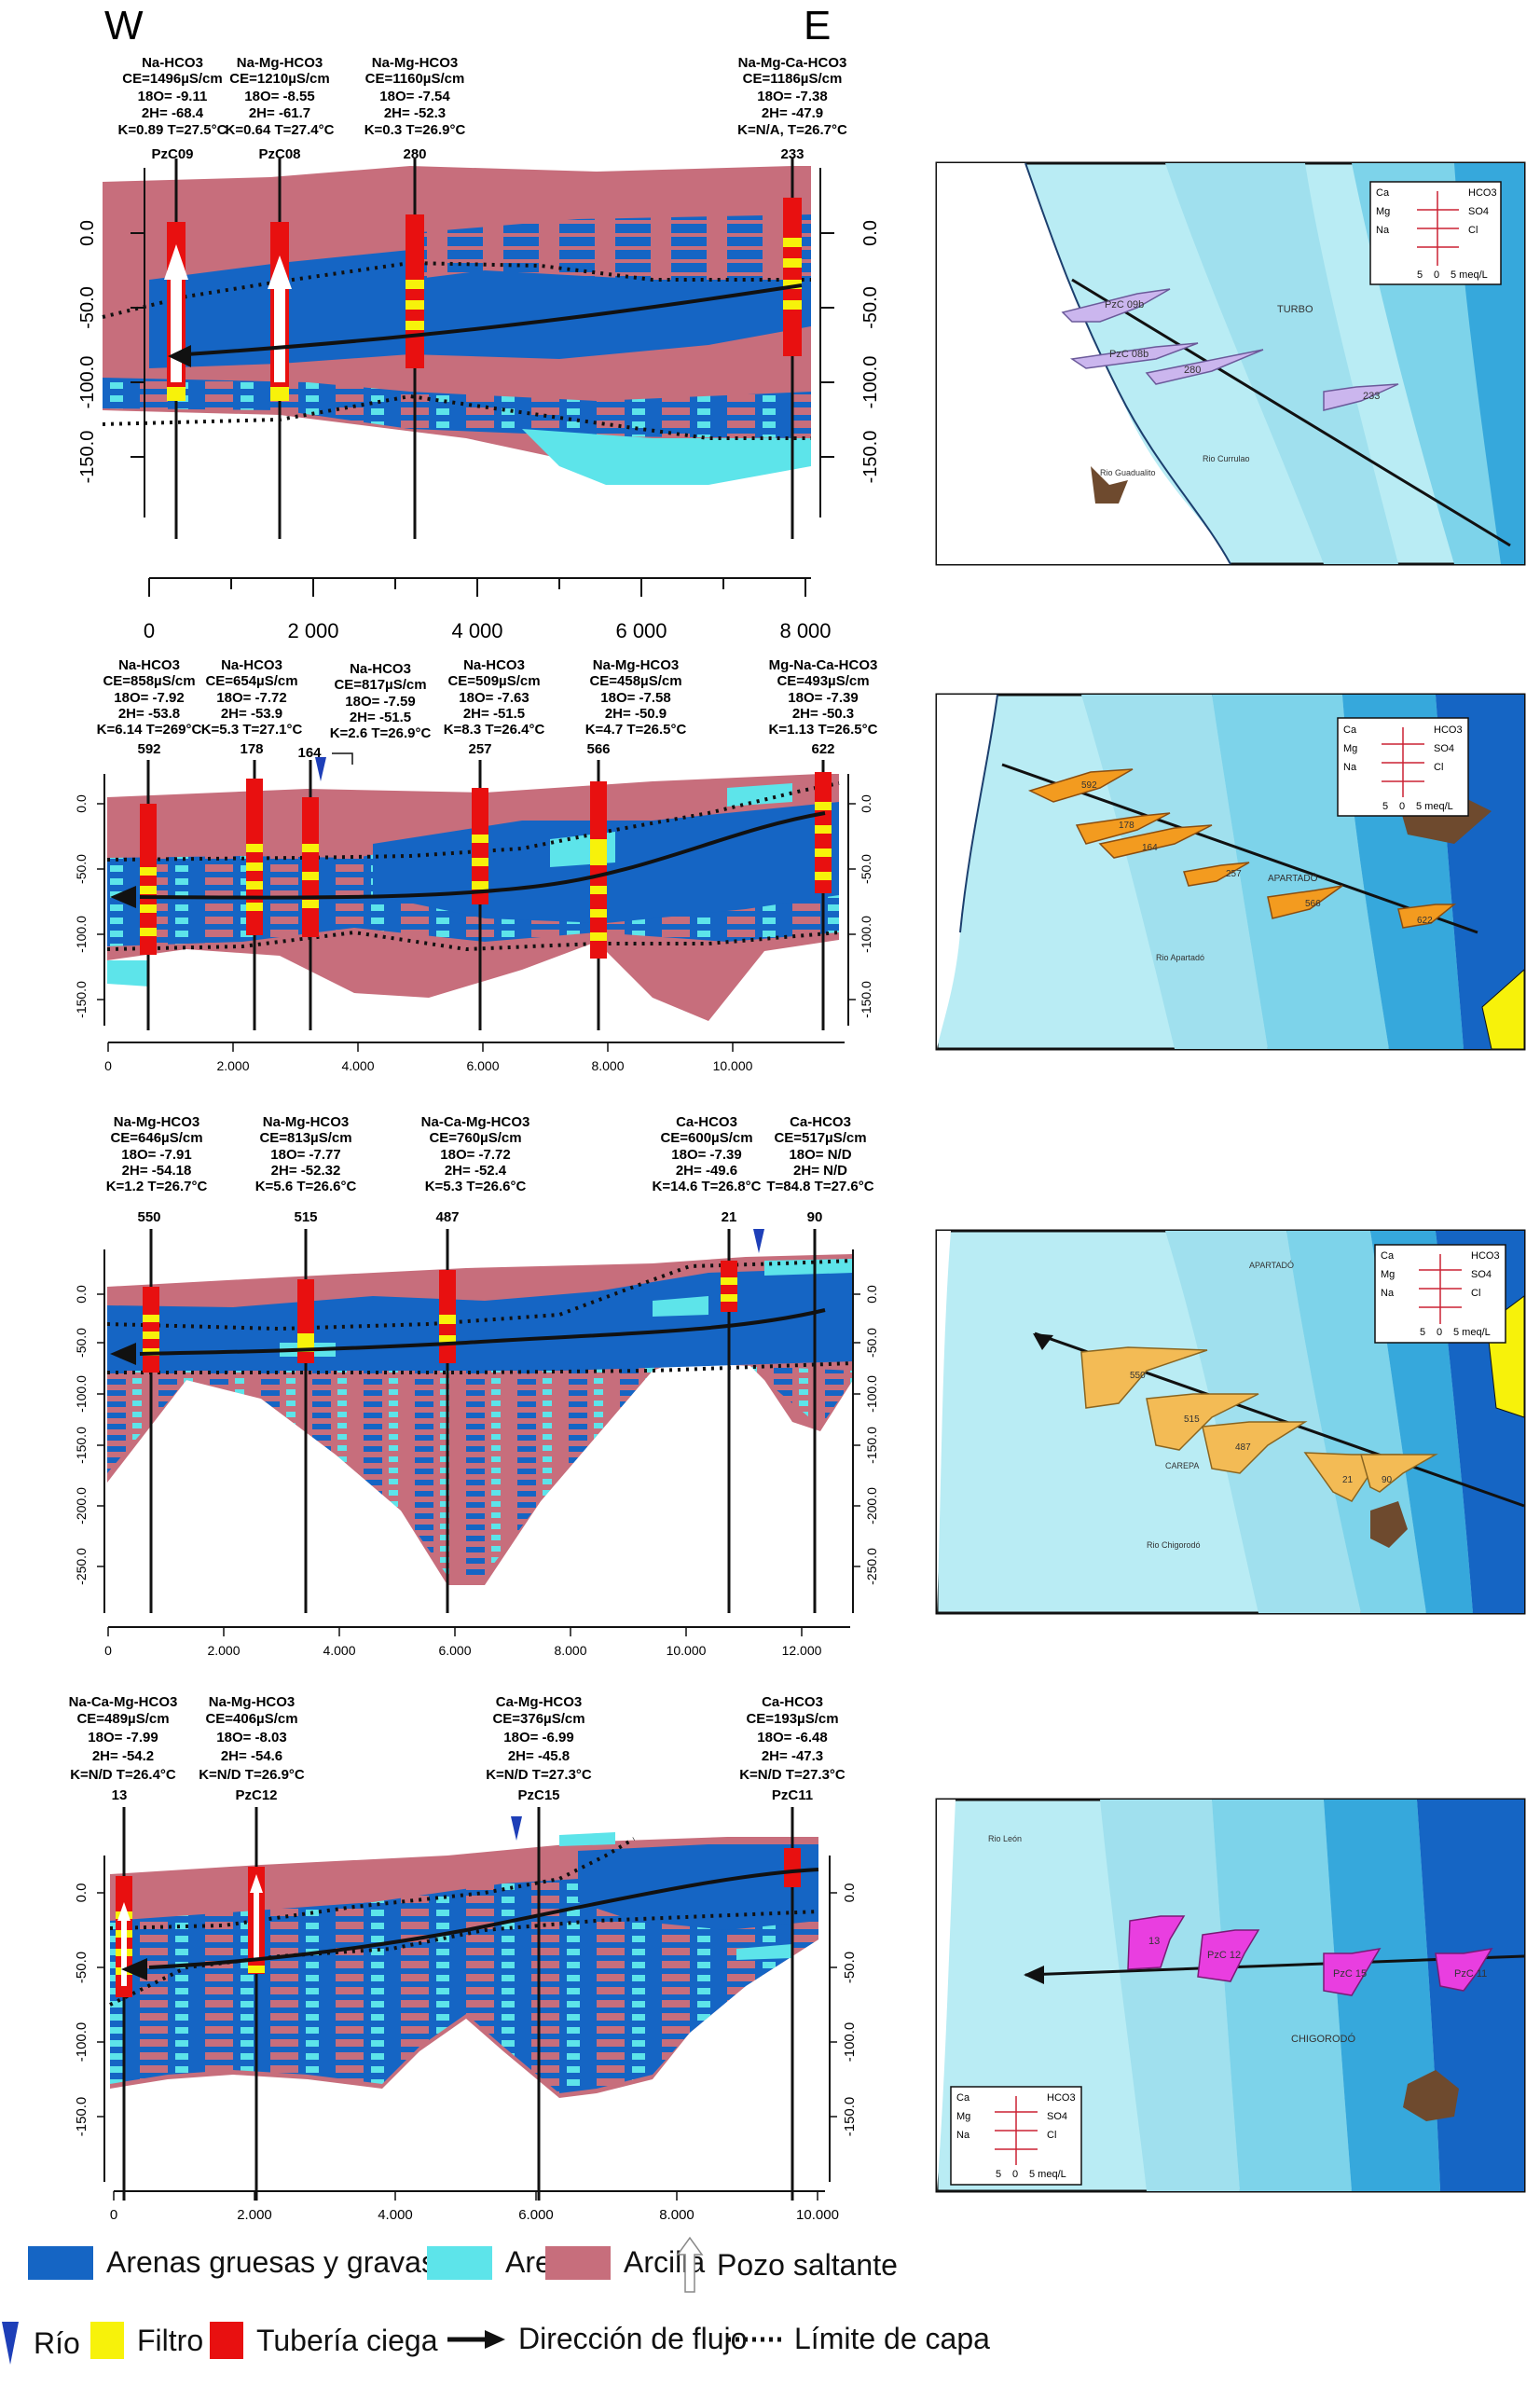 The width and height of the screenshot is (1540, 2387). Describe the element at coordinates (415, 79) in the screenshot. I see `well-label: CE=1160µS/cm` at that location.